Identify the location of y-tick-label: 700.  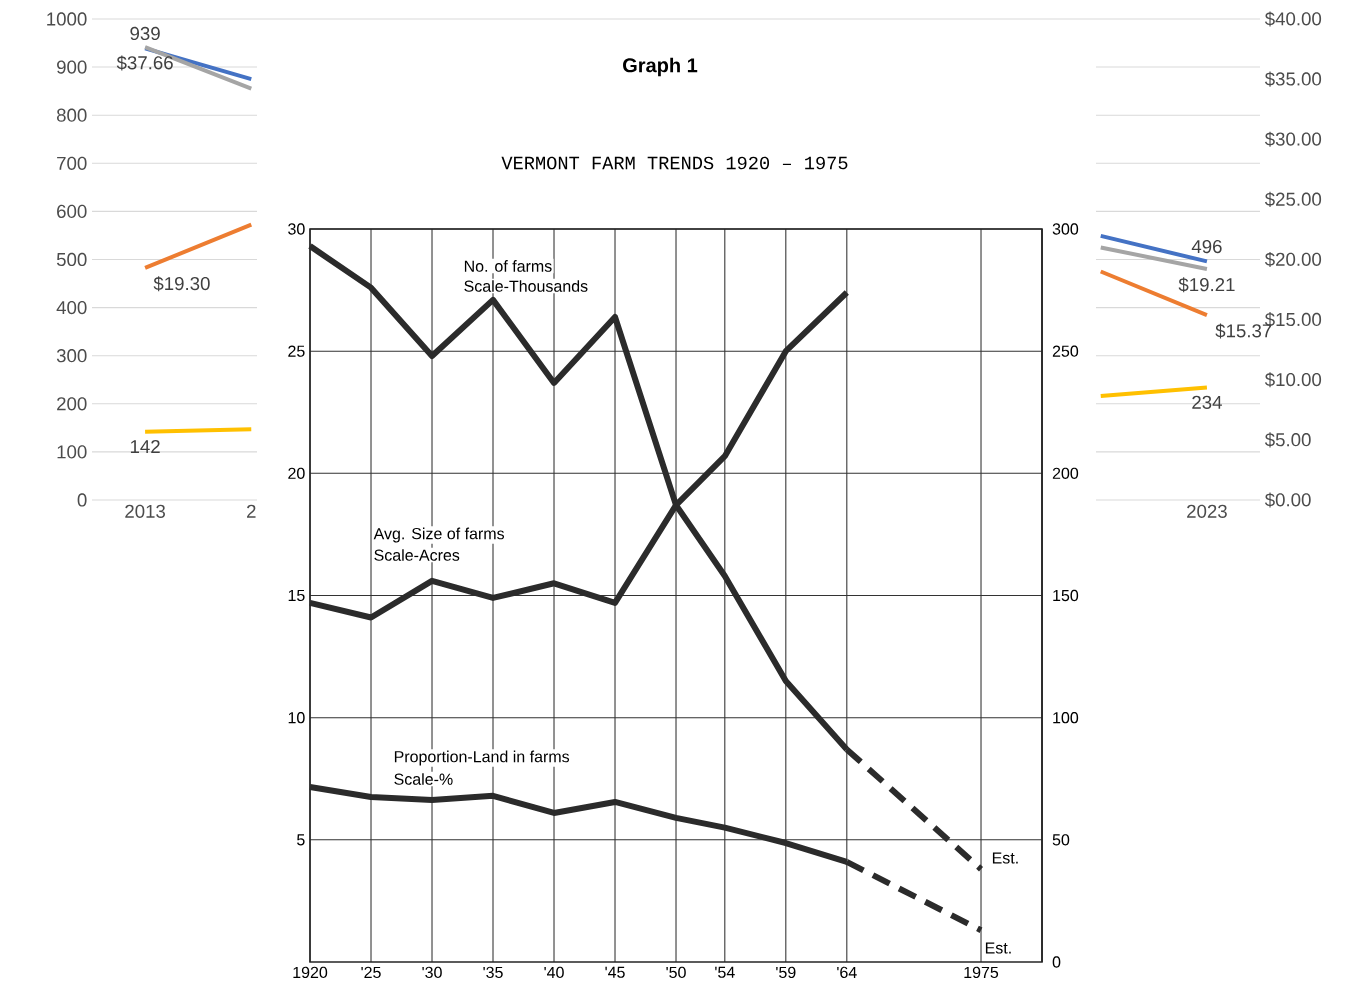
(72, 163).